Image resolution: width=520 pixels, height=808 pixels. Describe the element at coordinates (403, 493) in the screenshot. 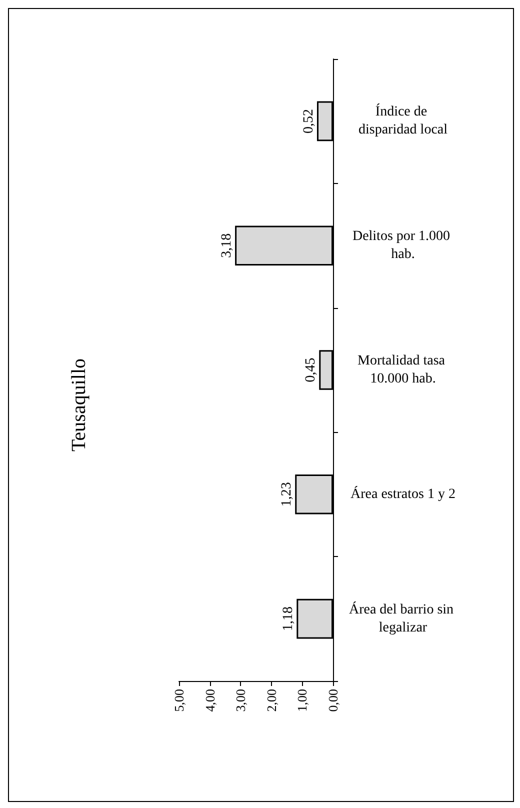

I see `y-tick-label: Área estratos 1 y 2` at that location.